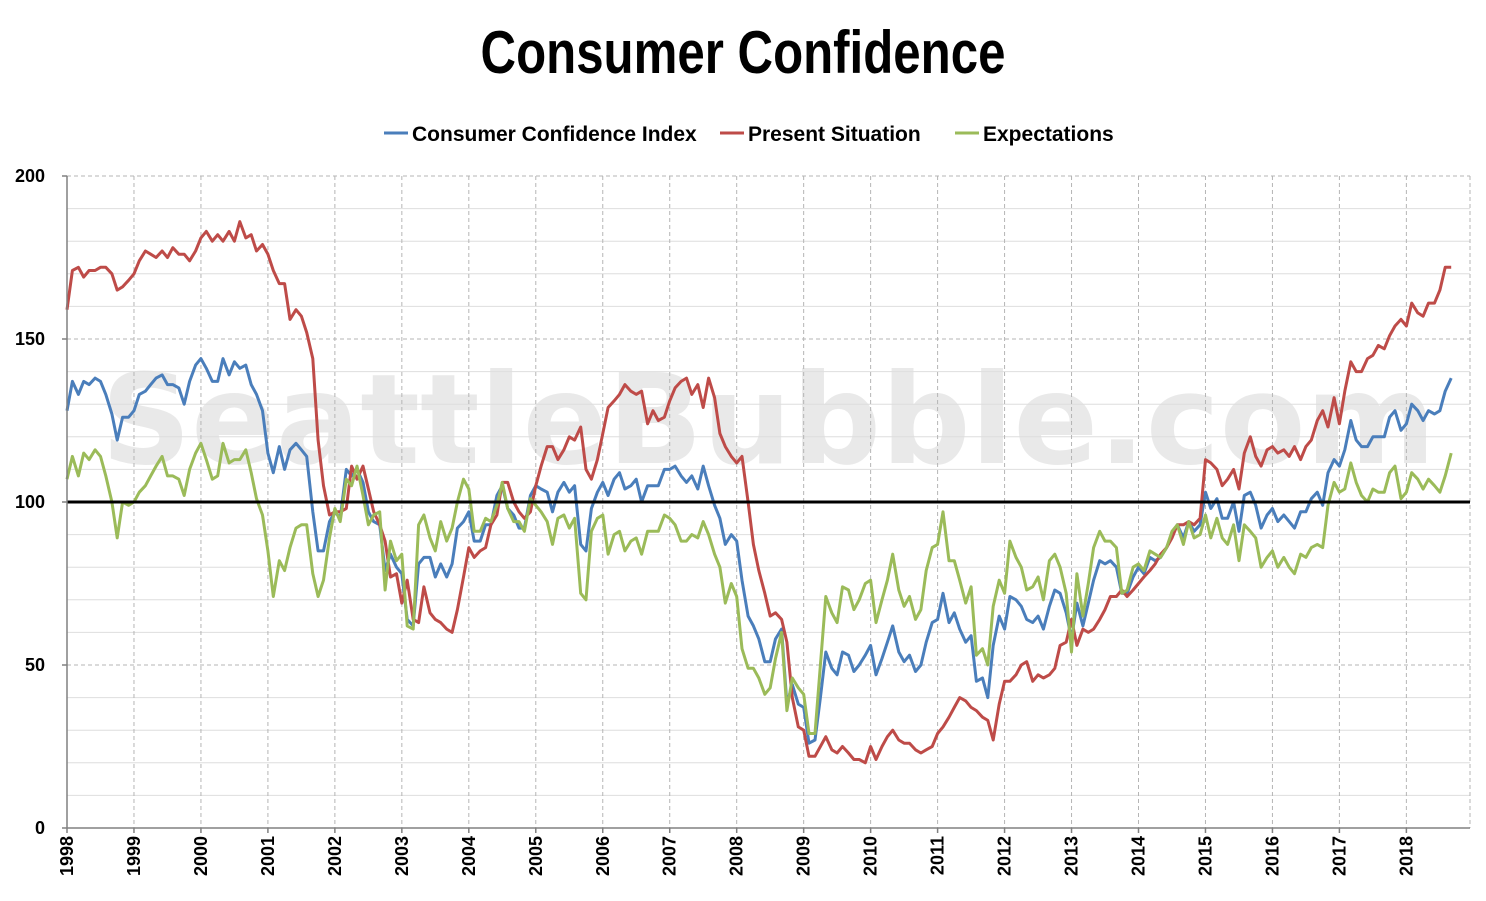 This screenshot has width=1486, height=901. I want to click on x-tick-label: 2018, so click(1406, 856).